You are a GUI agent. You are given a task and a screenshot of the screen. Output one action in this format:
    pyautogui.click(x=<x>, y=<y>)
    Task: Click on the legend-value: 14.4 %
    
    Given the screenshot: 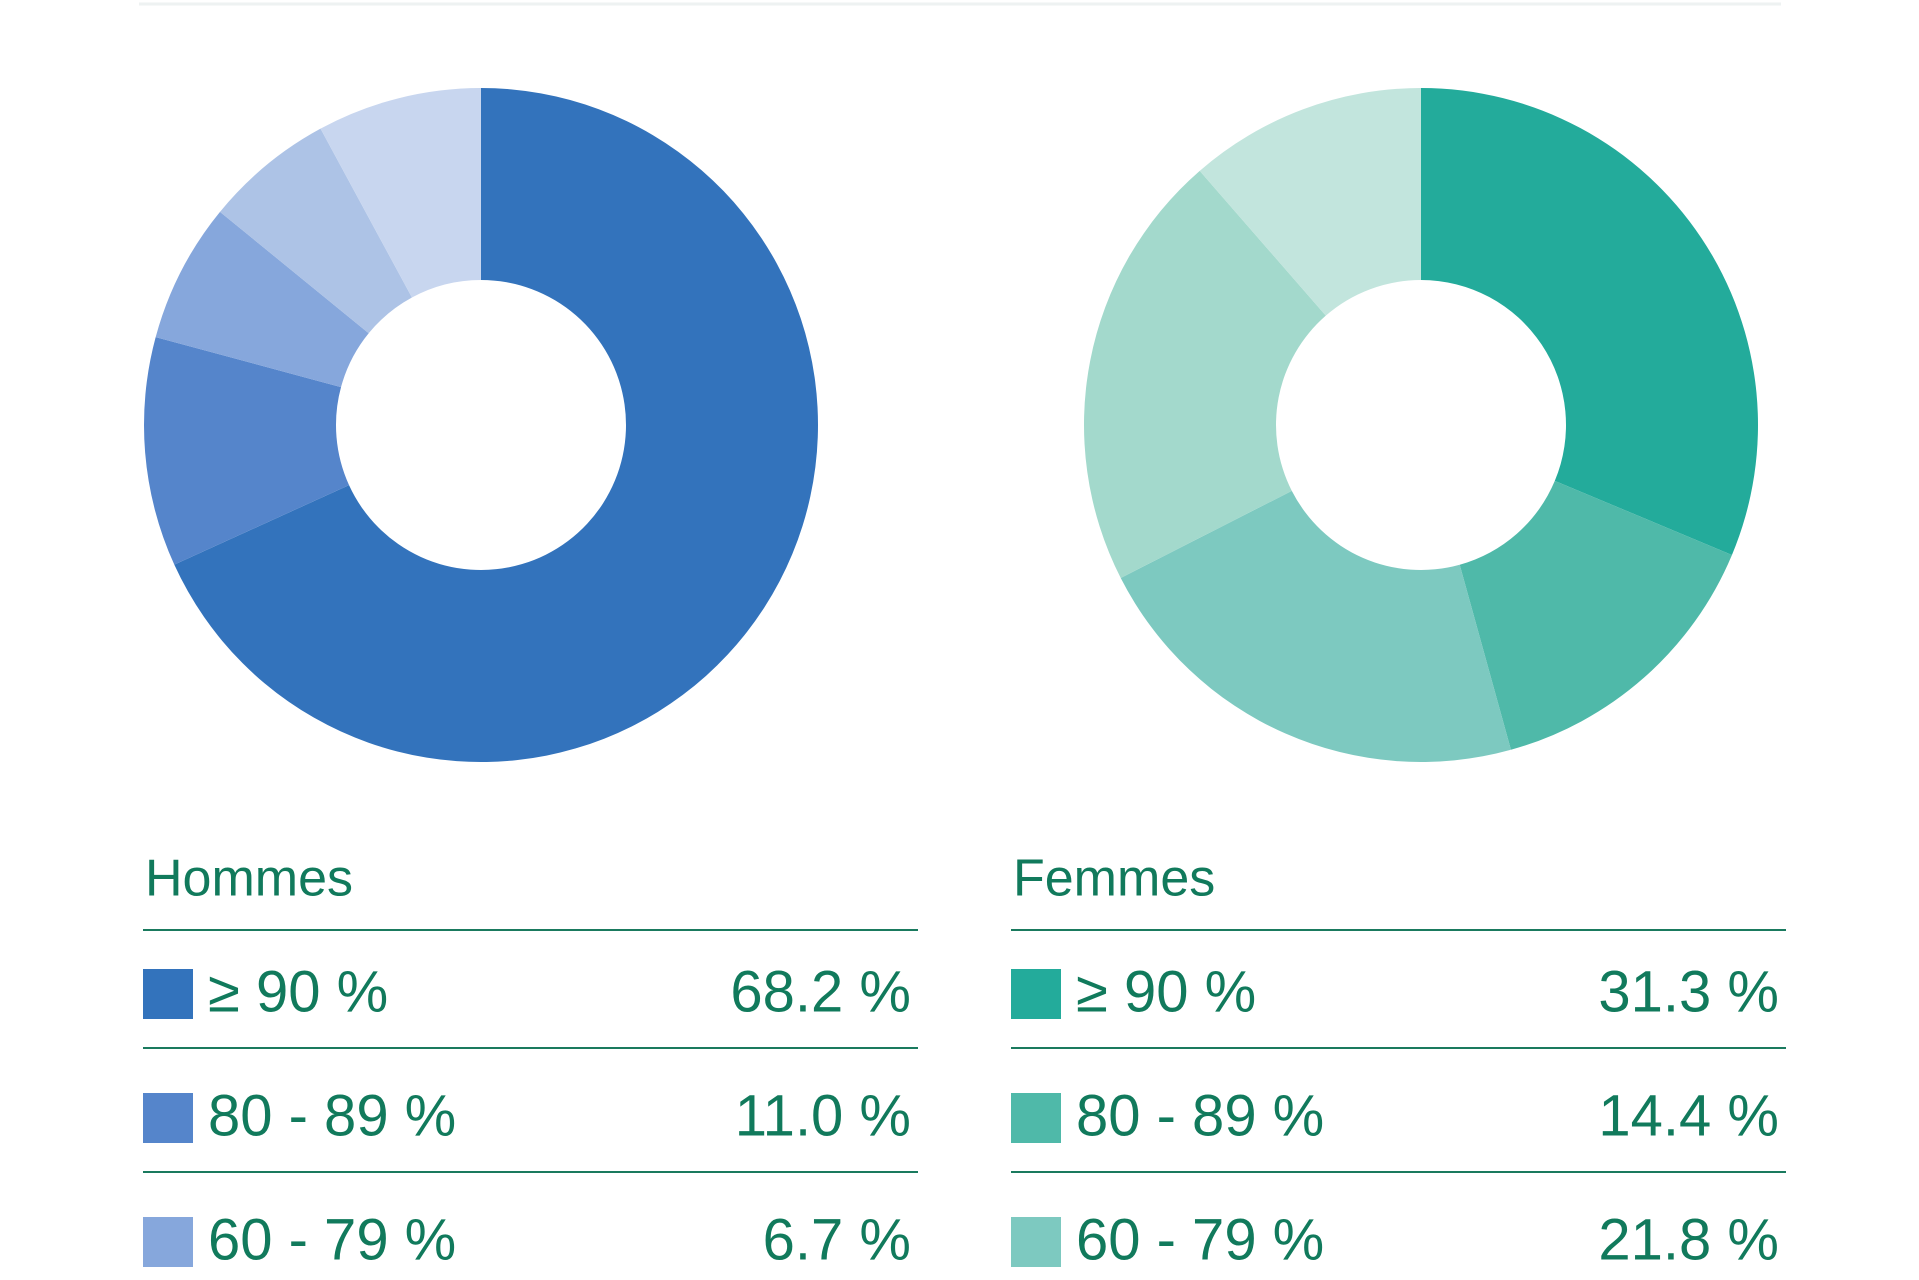 What is the action you would take?
    pyautogui.click(x=1688, y=1115)
    